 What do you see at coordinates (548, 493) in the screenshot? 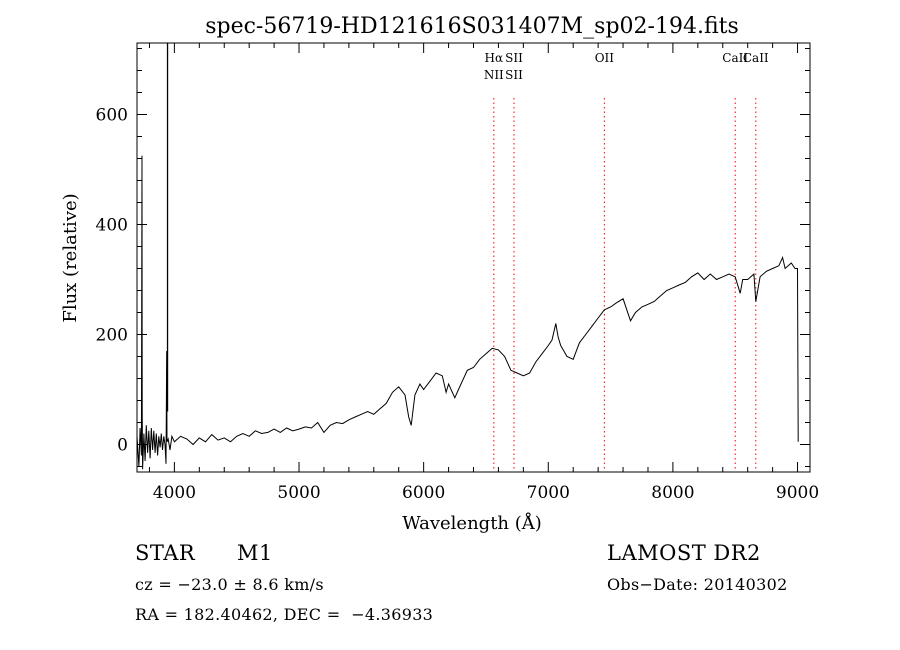
I see `x-tick-label: 7000` at bounding box center [548, 493].